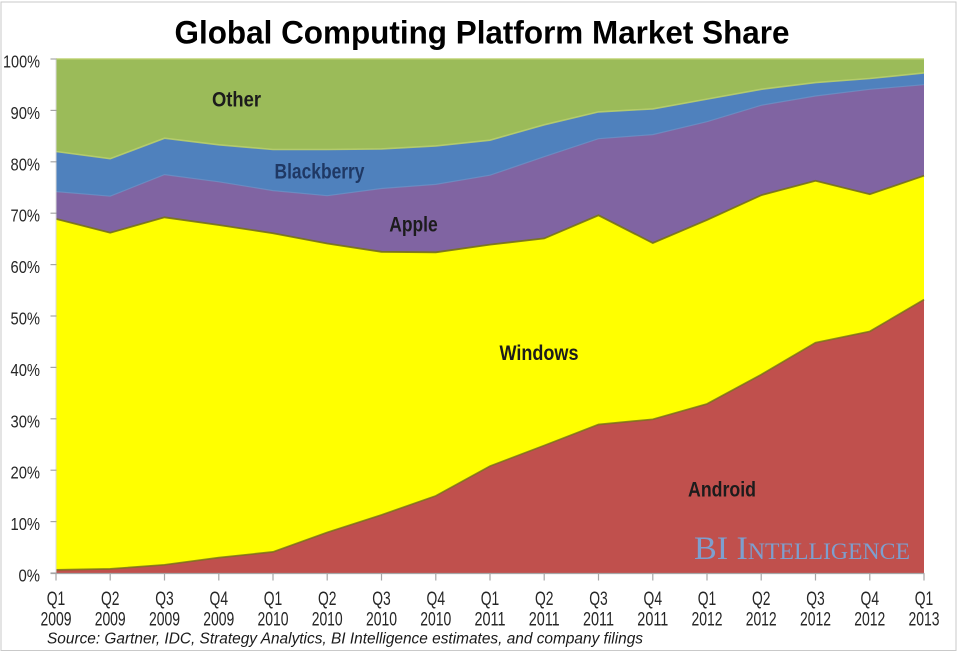 This screenshot has width=960, height=653. Describe the element at coordinates (26, 473) in the screenshot. I see `svg-text: 20%` at that location.